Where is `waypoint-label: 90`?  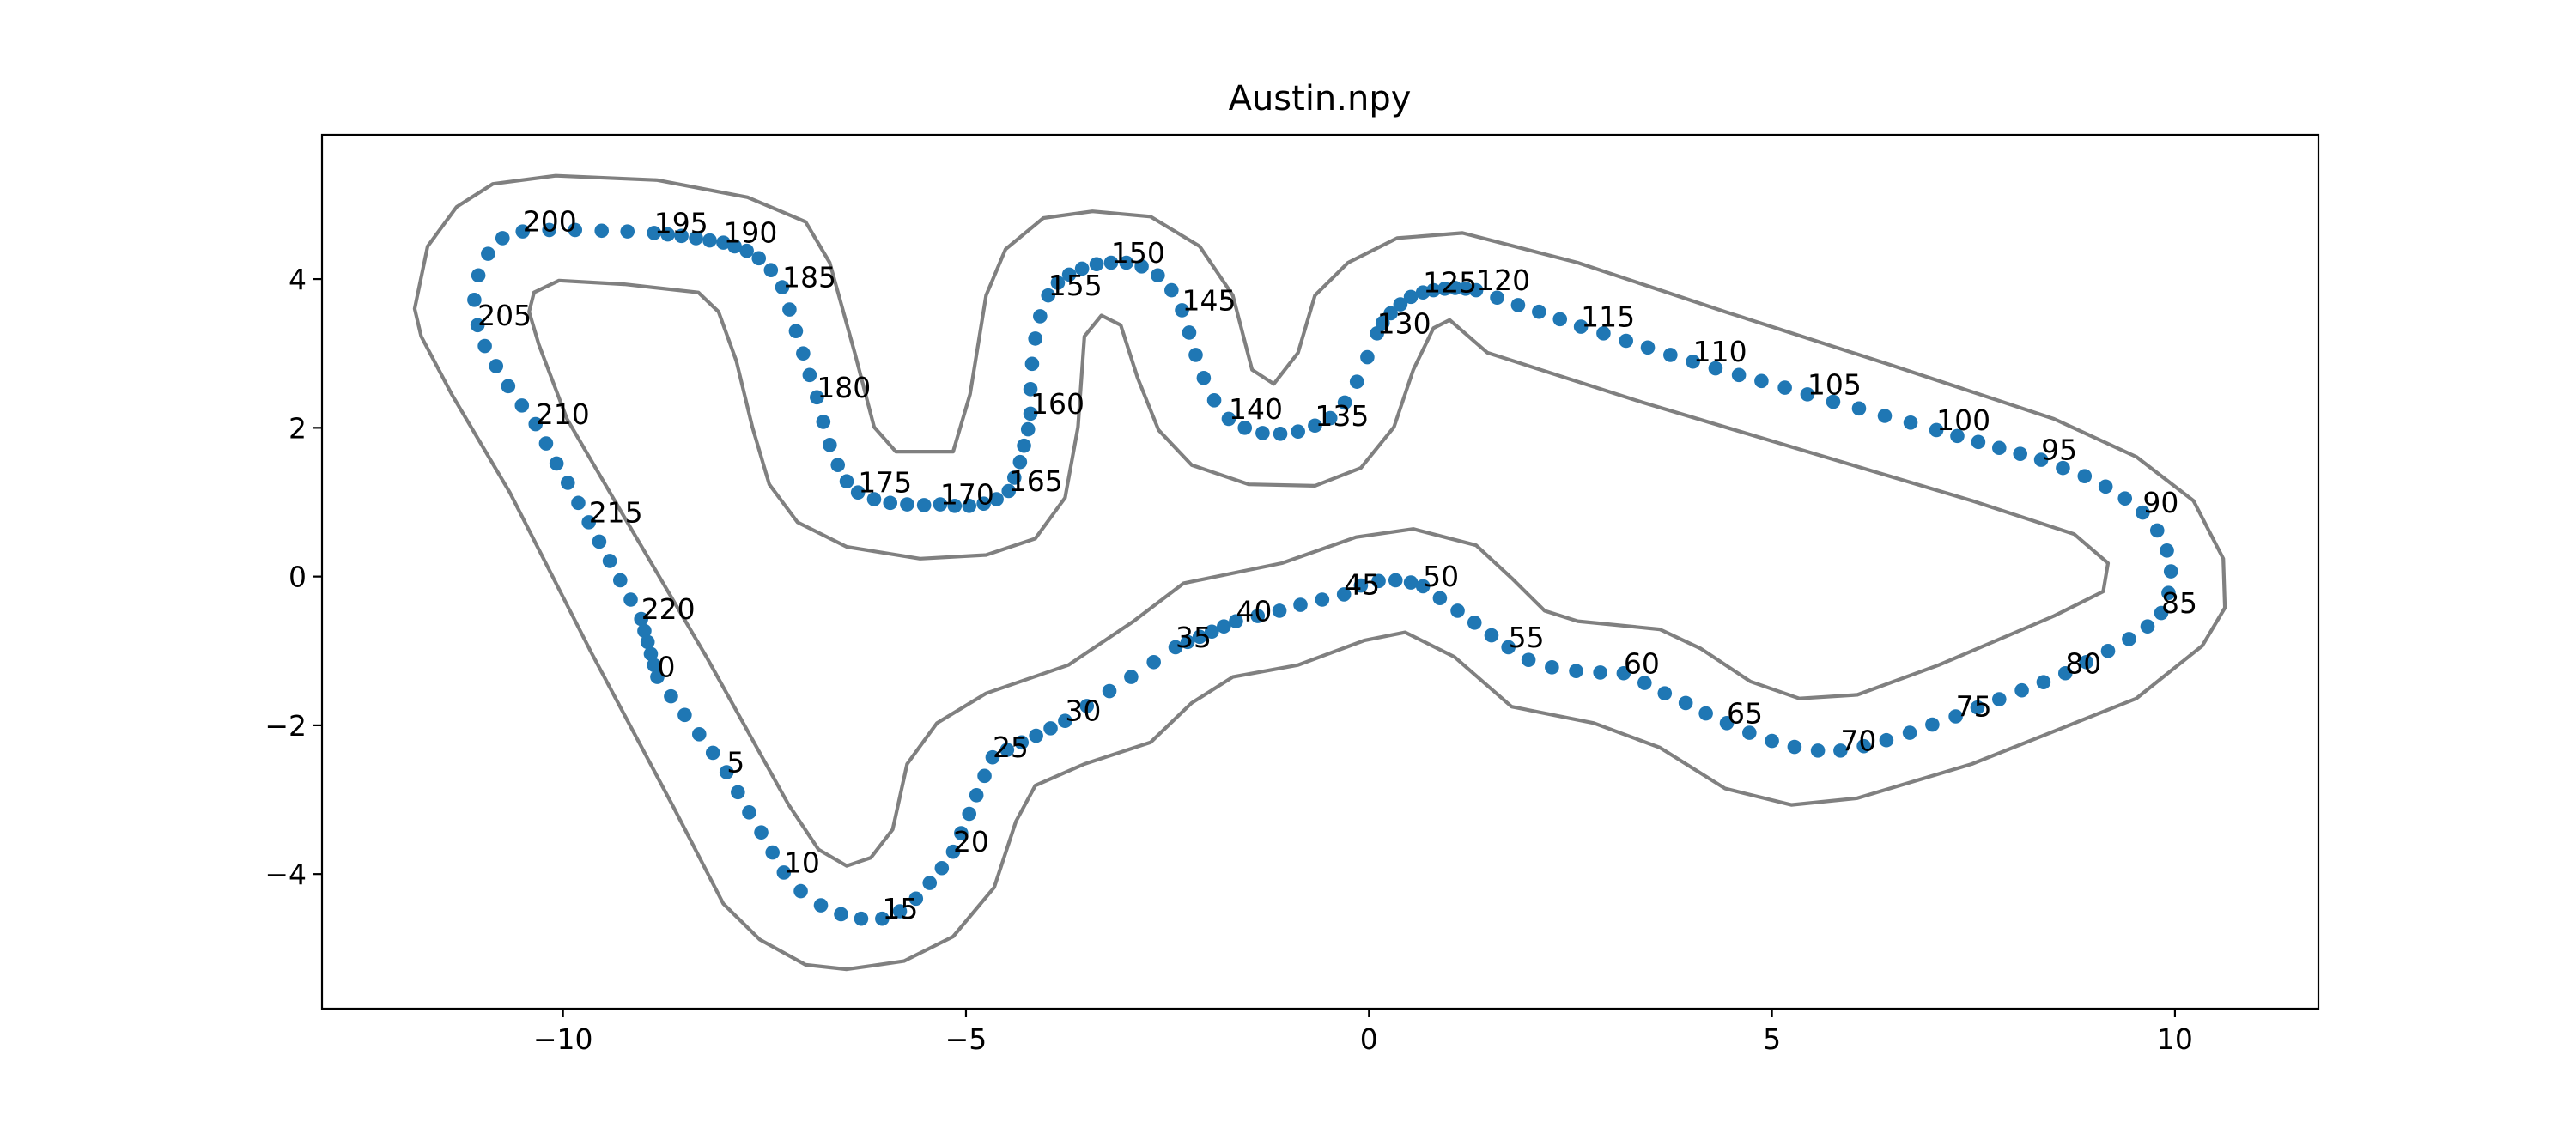 waypoint-label: 90 is located at coordinates (2160, 502).